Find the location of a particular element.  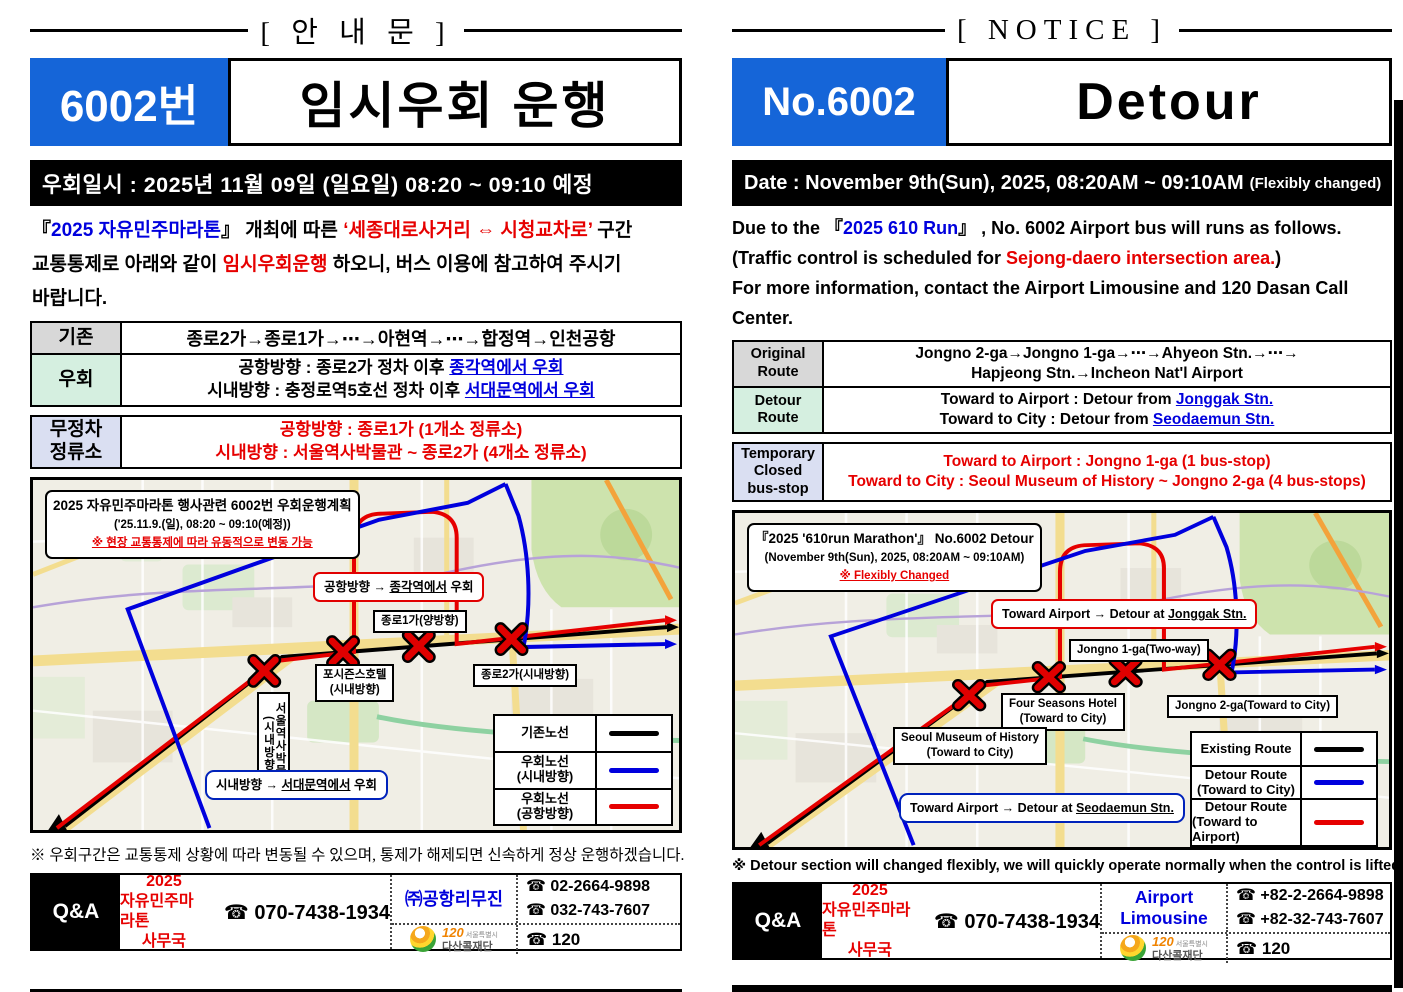

limousine-phone: ☎ 032-743-7607 is located at coordinates (588, 911).